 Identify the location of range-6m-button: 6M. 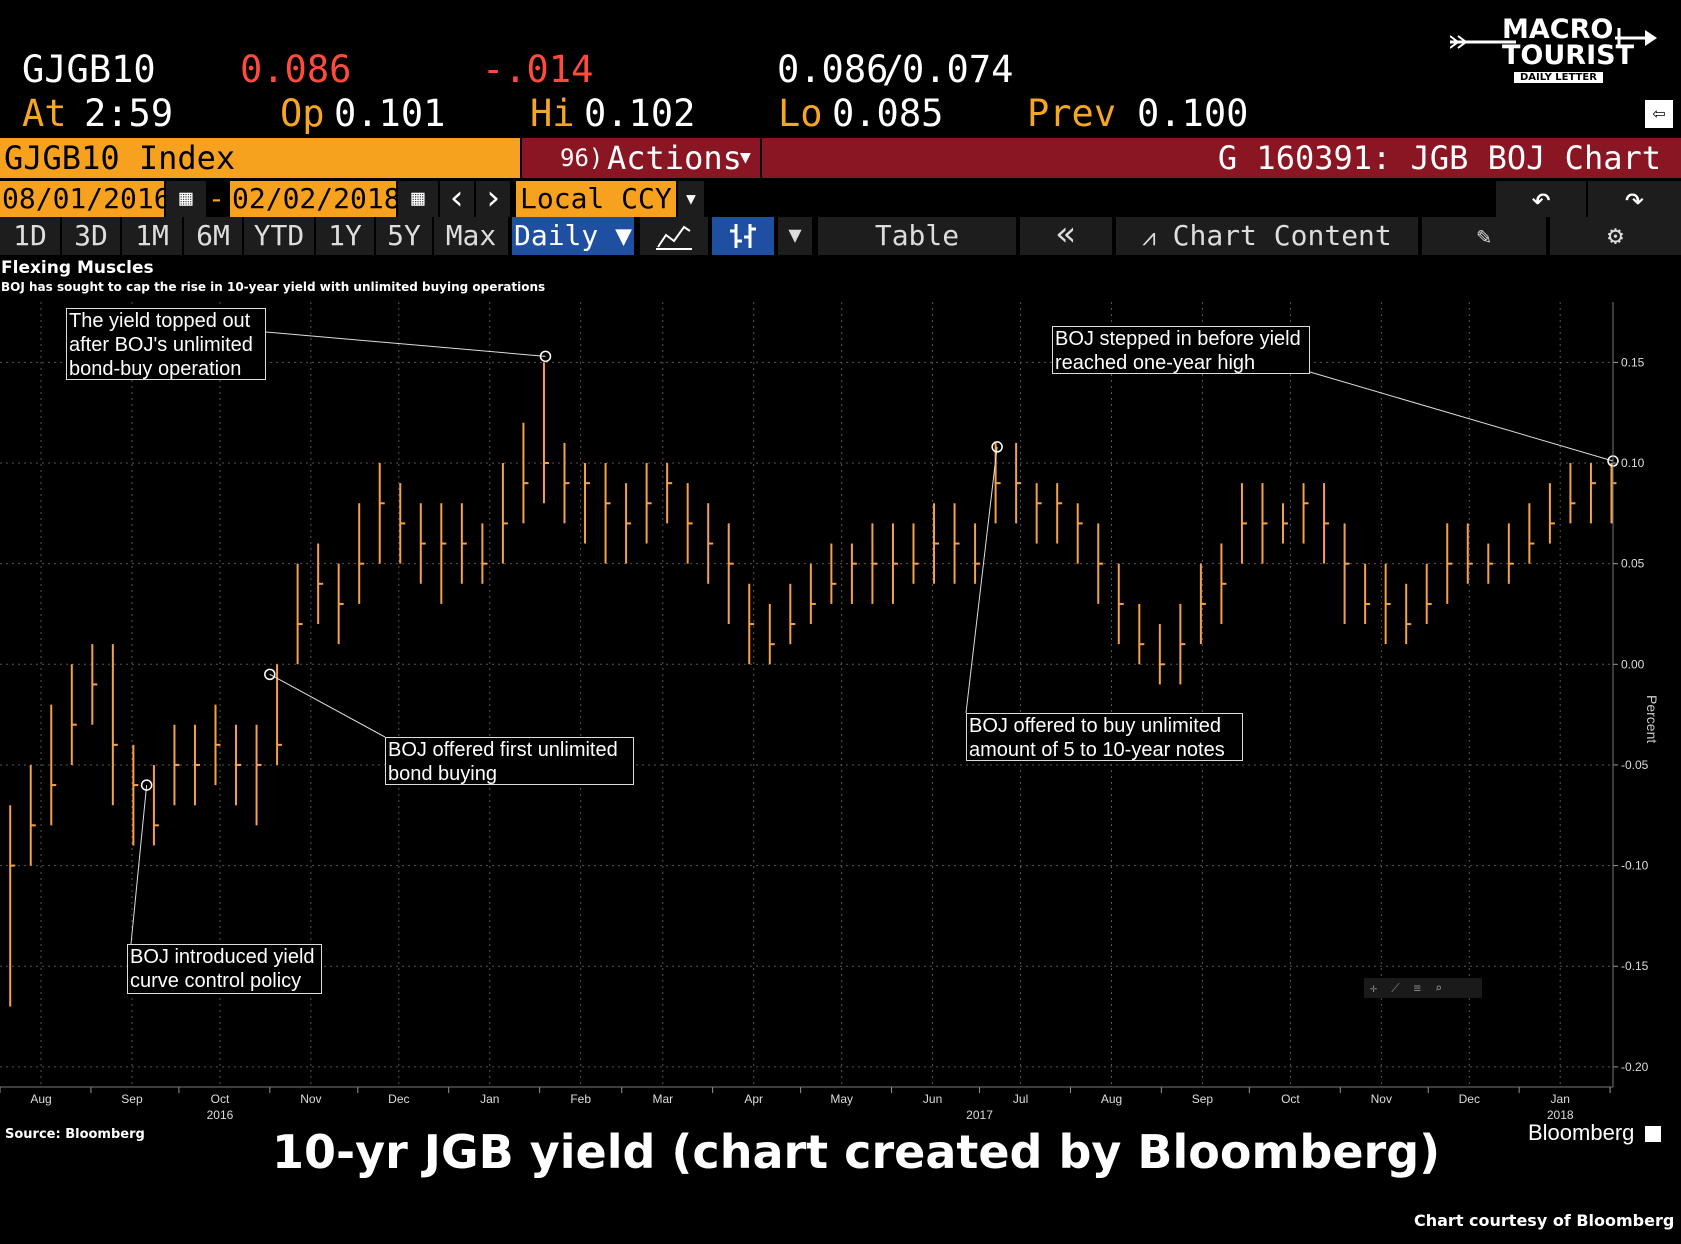
(214, 236).